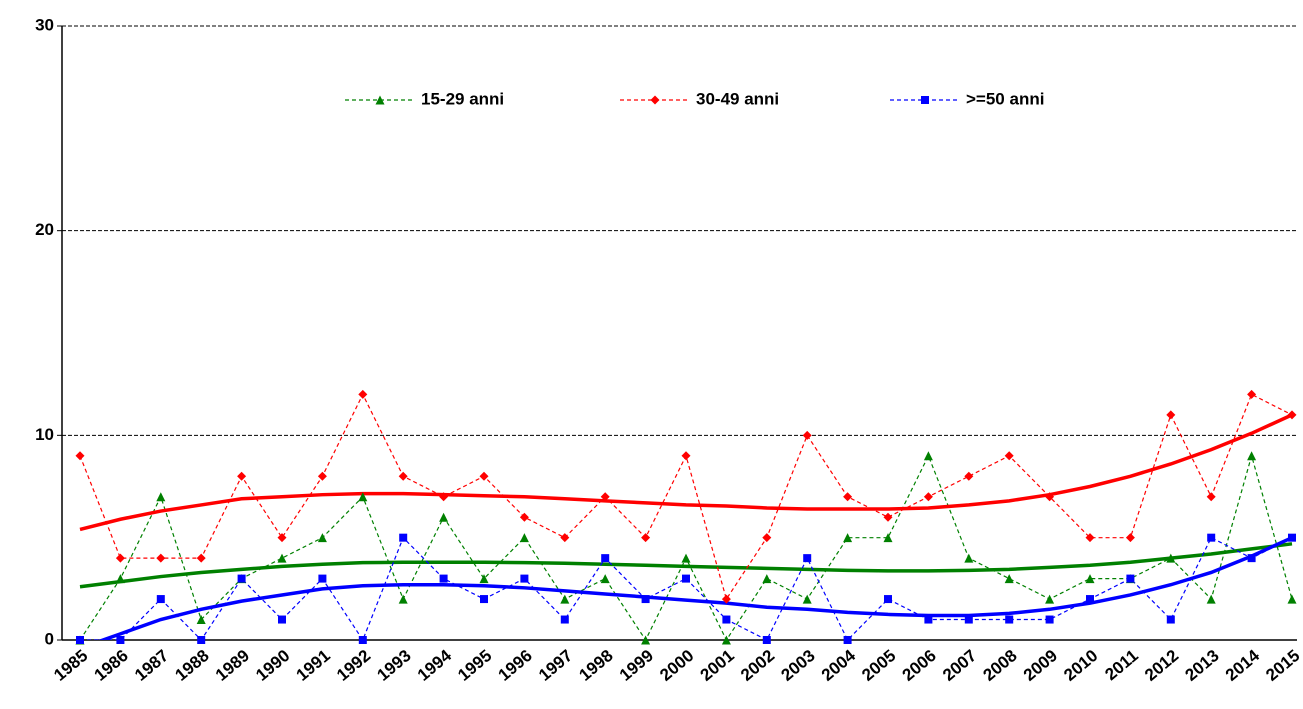 Image resolution: width=1303 pixels, height=709 pixels. I want to click on x-tick-label: 1989, so click(232, 665).